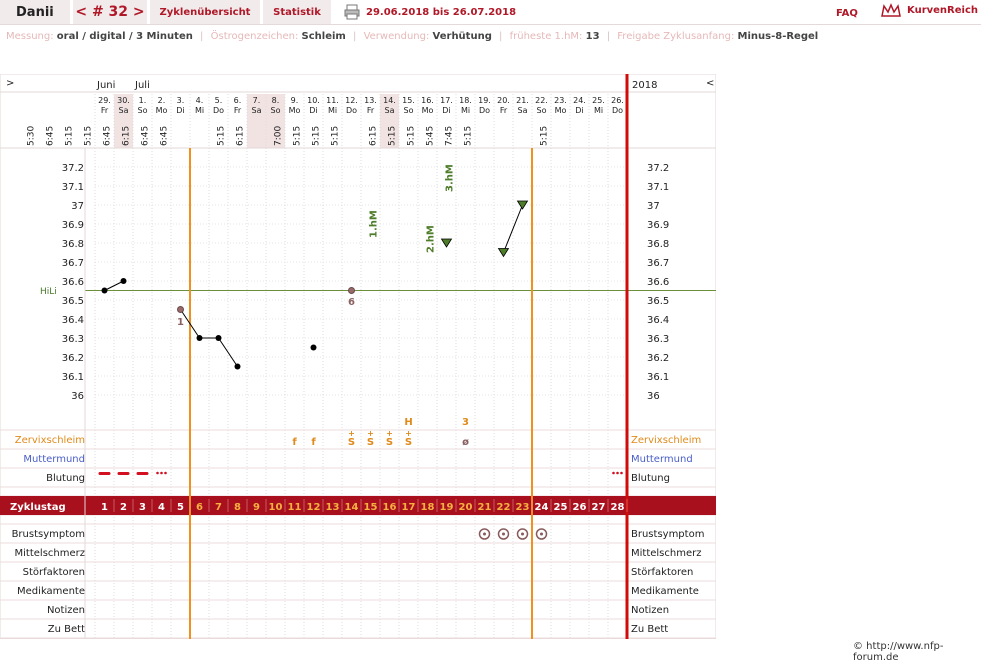  I want to click on print-icon, so click(352, 12).